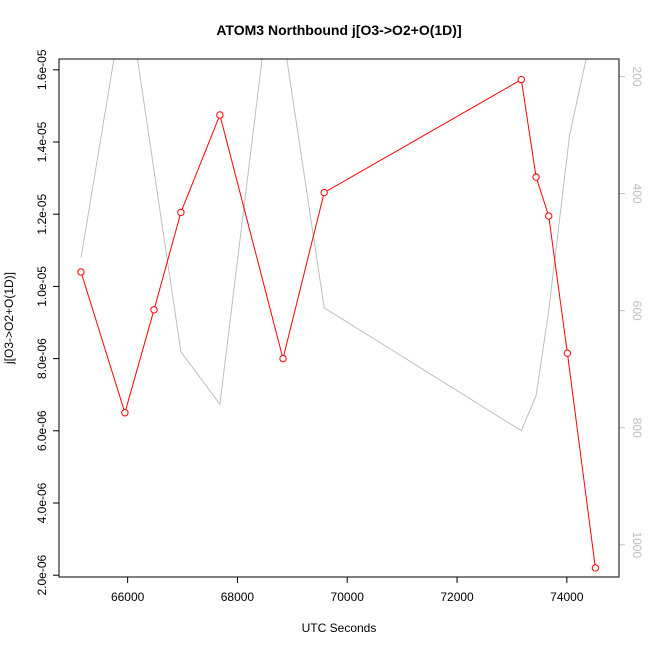 The image size is (650, 650). Describe the element at coordinates (42, 214) in the screenshot. I see `y-tick-label: 1.2e-05` at that location.